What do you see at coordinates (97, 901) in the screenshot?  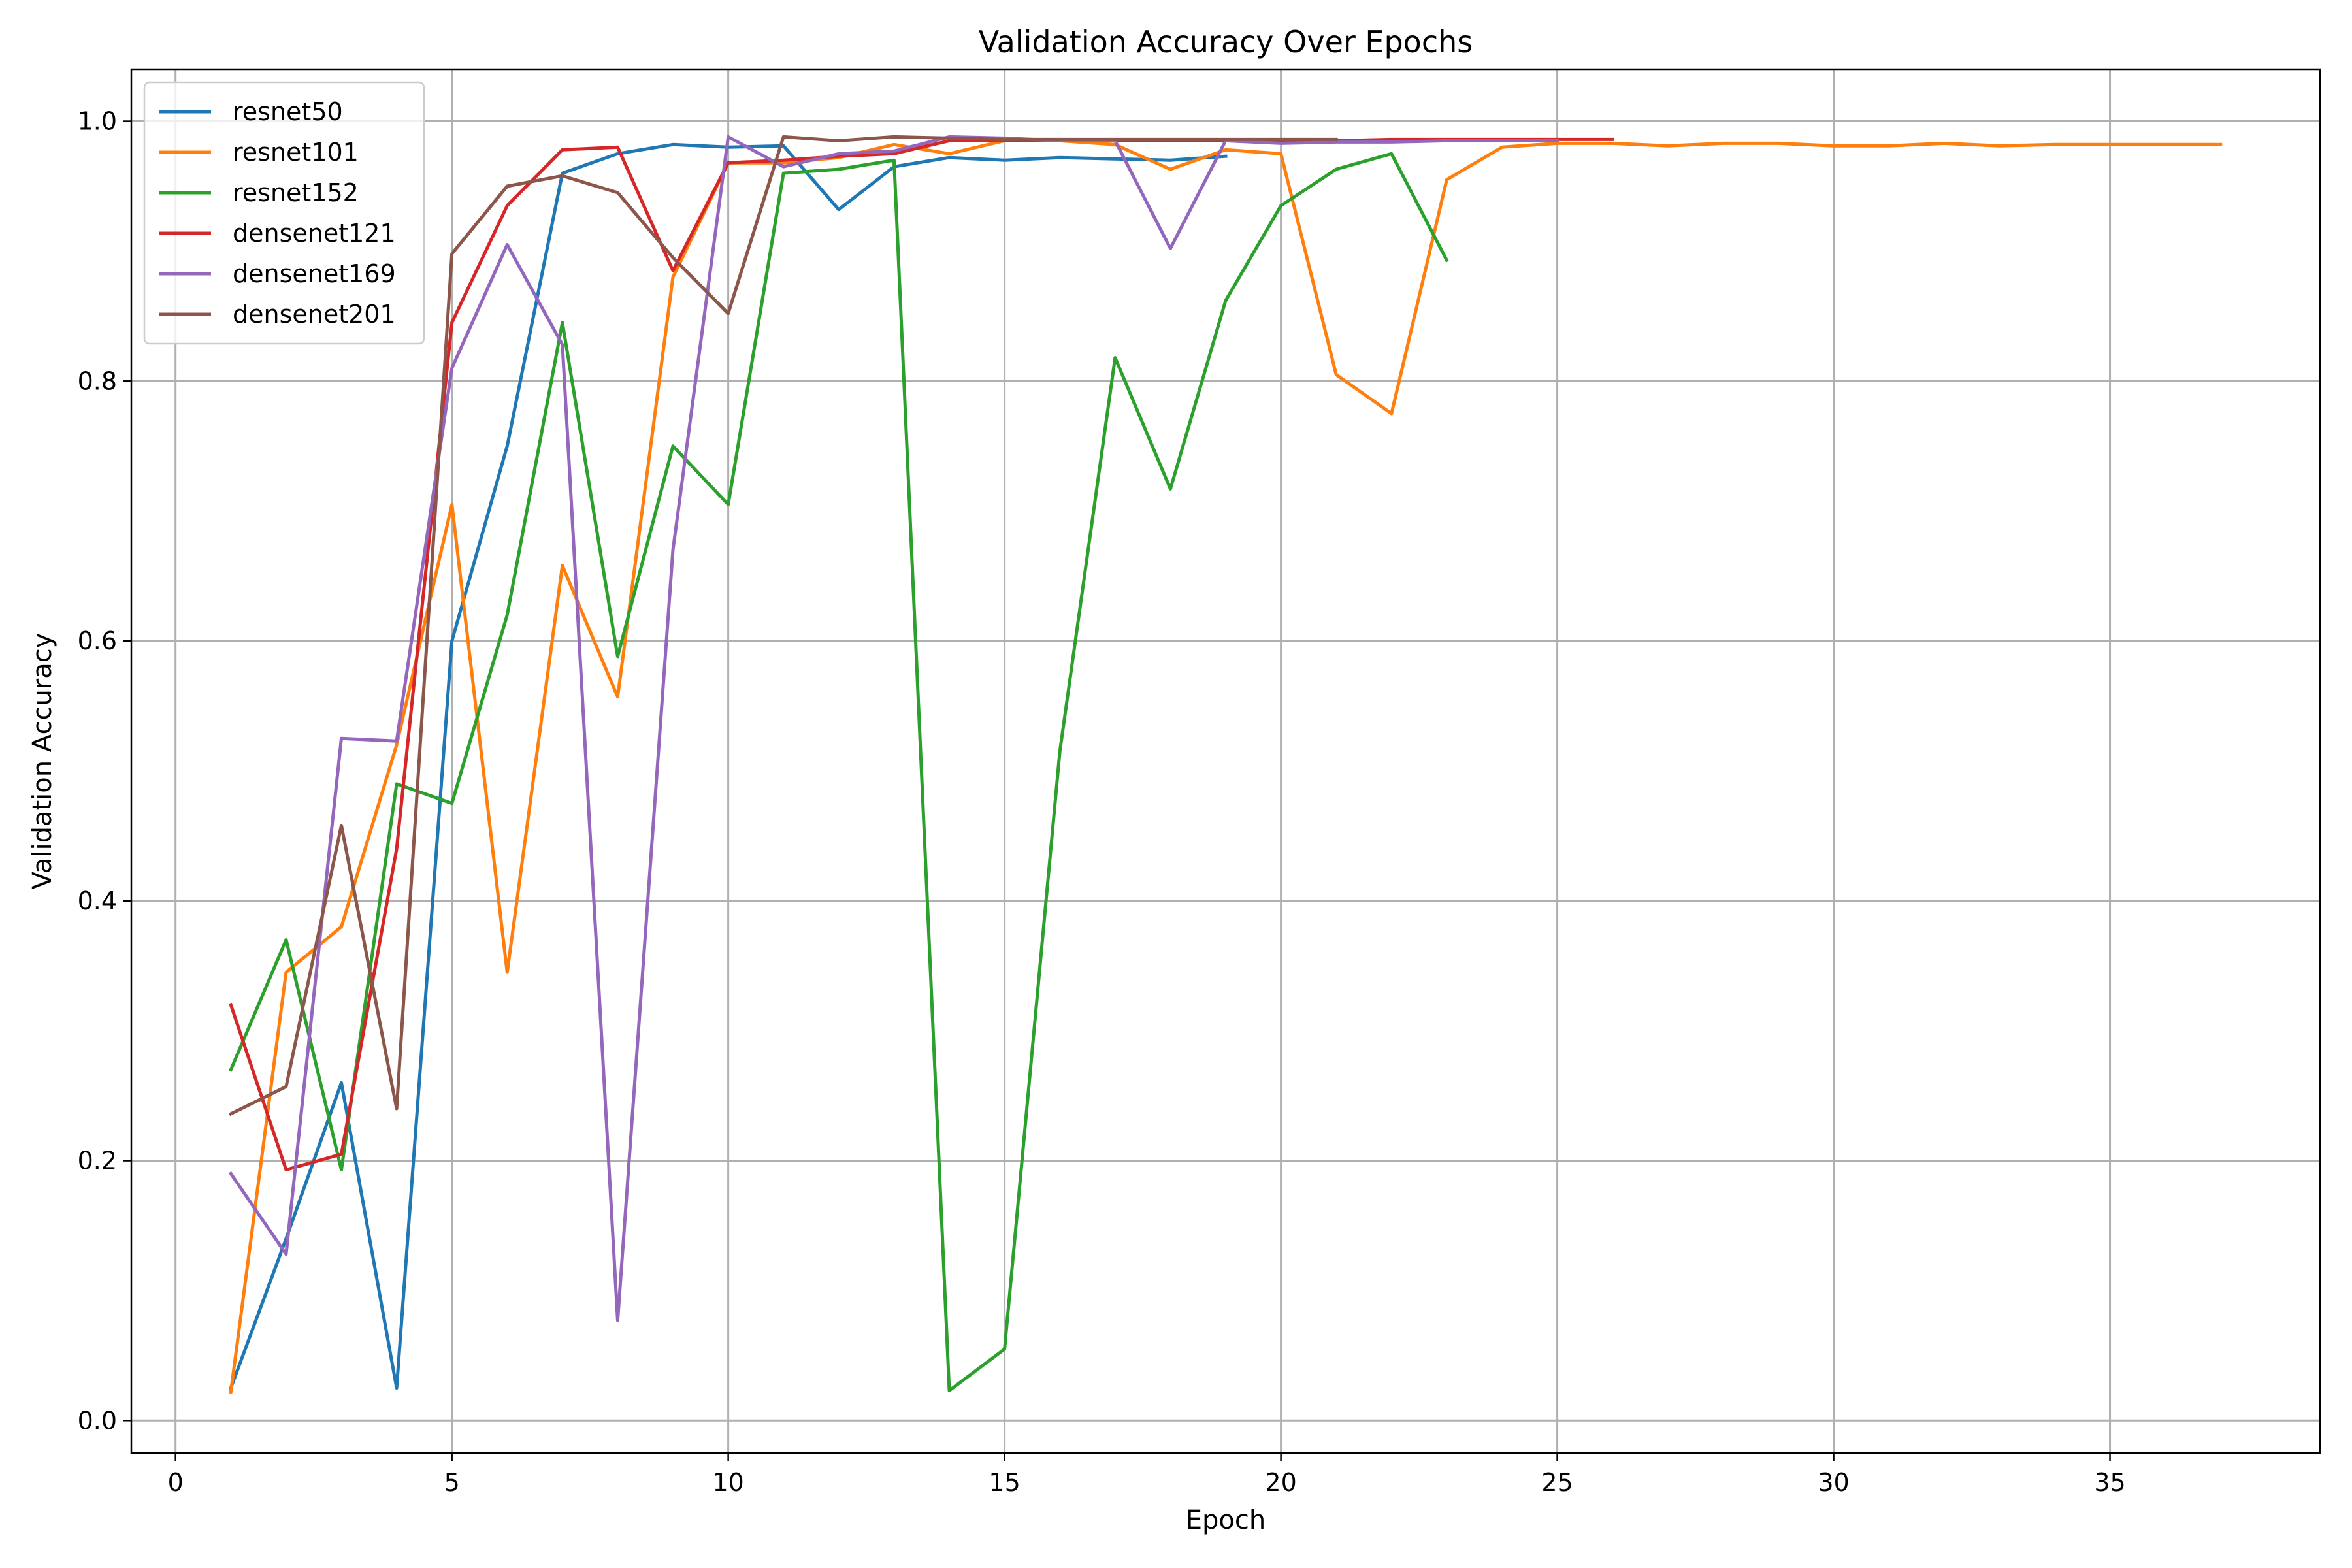 I see `y-tick-label: 0.4` at bounding box center [97, 901].